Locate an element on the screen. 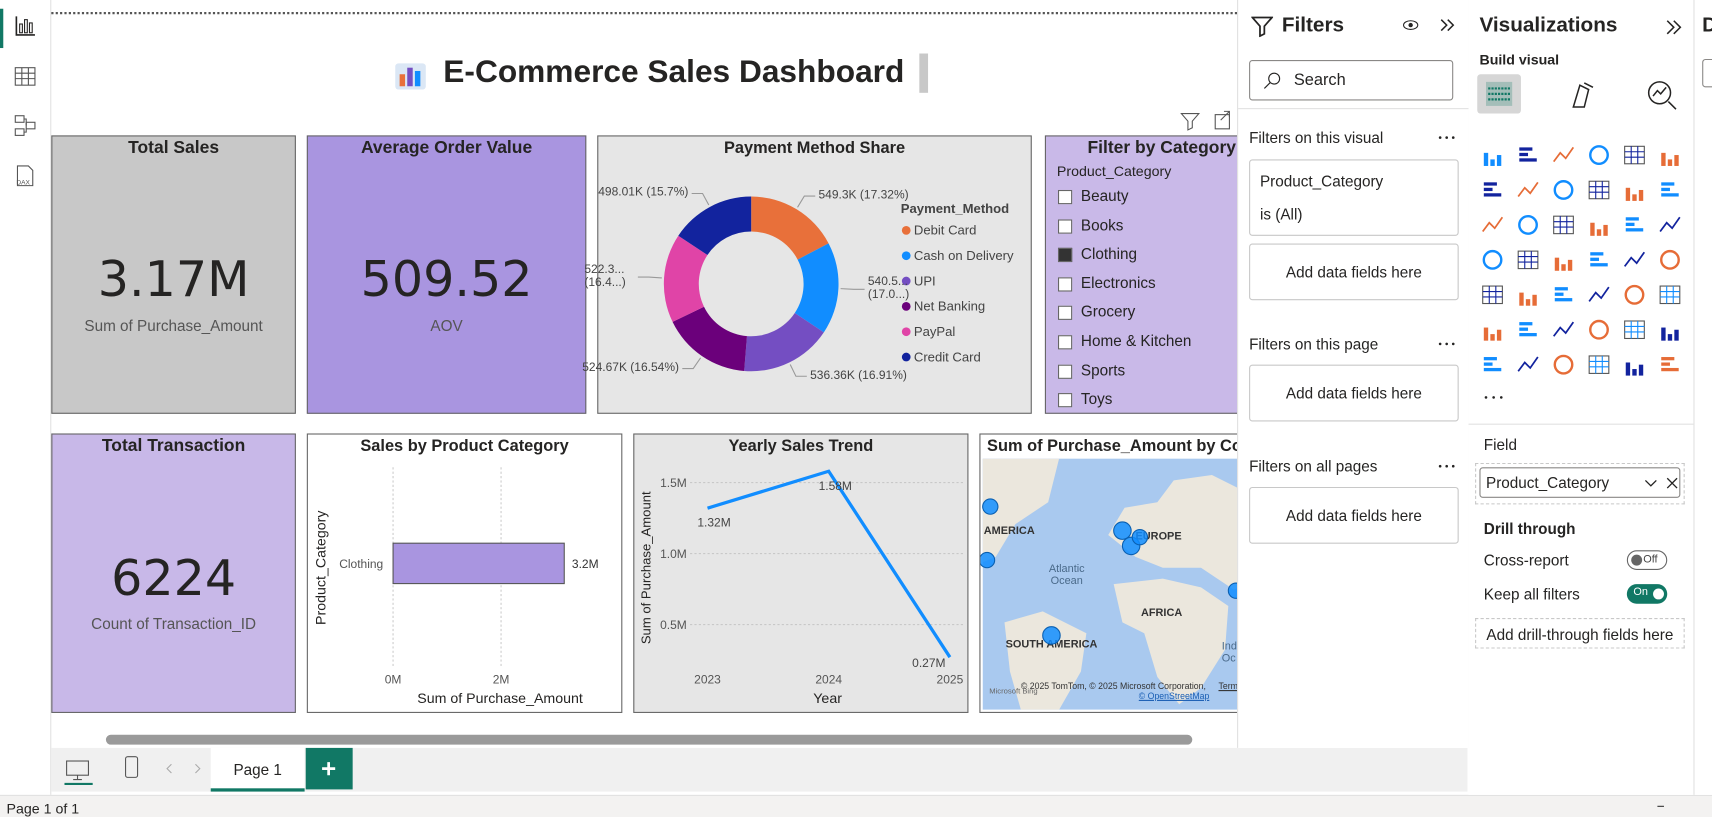 The height and width of the screenshot is (817, 1712). section-title: Filters on all pages is located at coordinates (1313, 466).